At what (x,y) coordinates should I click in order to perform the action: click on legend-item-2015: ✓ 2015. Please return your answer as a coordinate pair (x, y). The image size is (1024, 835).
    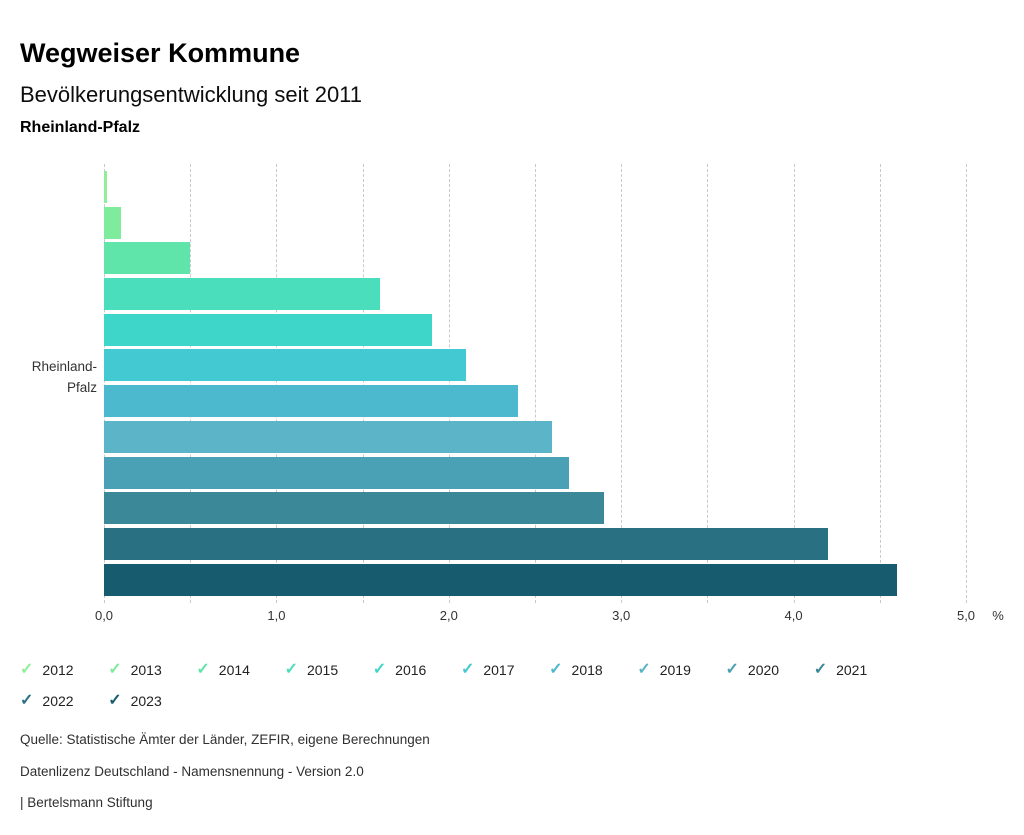
    Looking at the image, I should click on (329, 670).